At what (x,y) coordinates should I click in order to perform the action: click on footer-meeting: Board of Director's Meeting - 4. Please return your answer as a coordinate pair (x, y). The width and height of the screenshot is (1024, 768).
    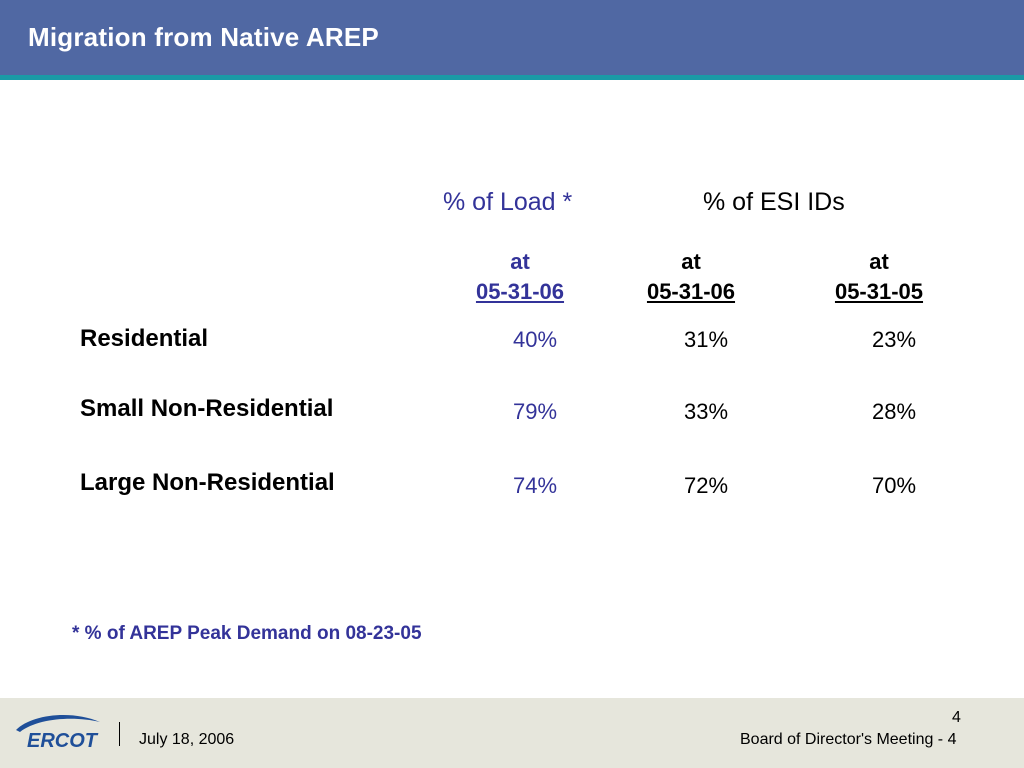
    Looking at the image, I should click on (848, 739).